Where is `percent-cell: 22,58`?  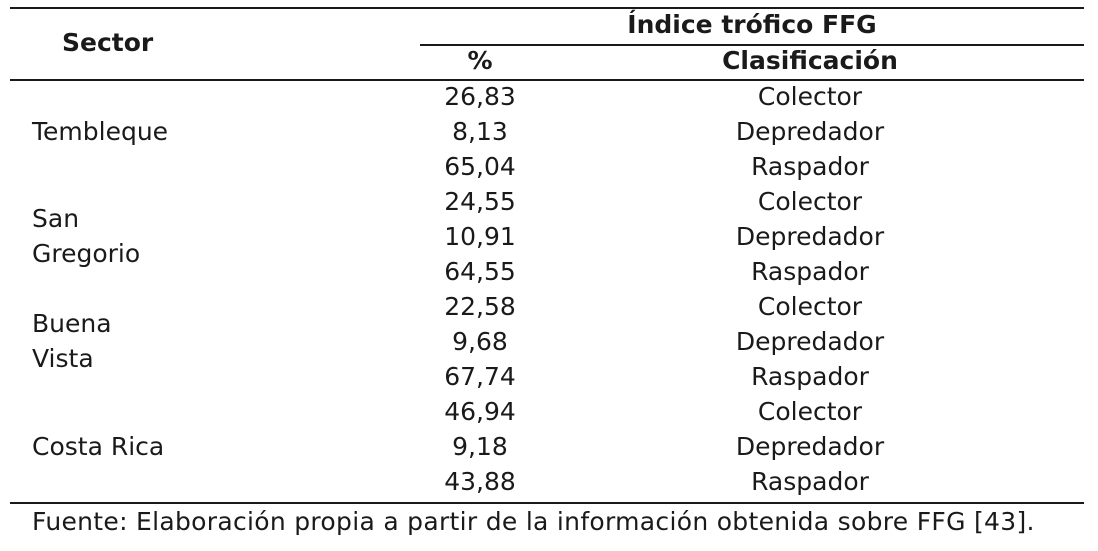 percent-cell: 22,58 is located at coordinates (480, 306).